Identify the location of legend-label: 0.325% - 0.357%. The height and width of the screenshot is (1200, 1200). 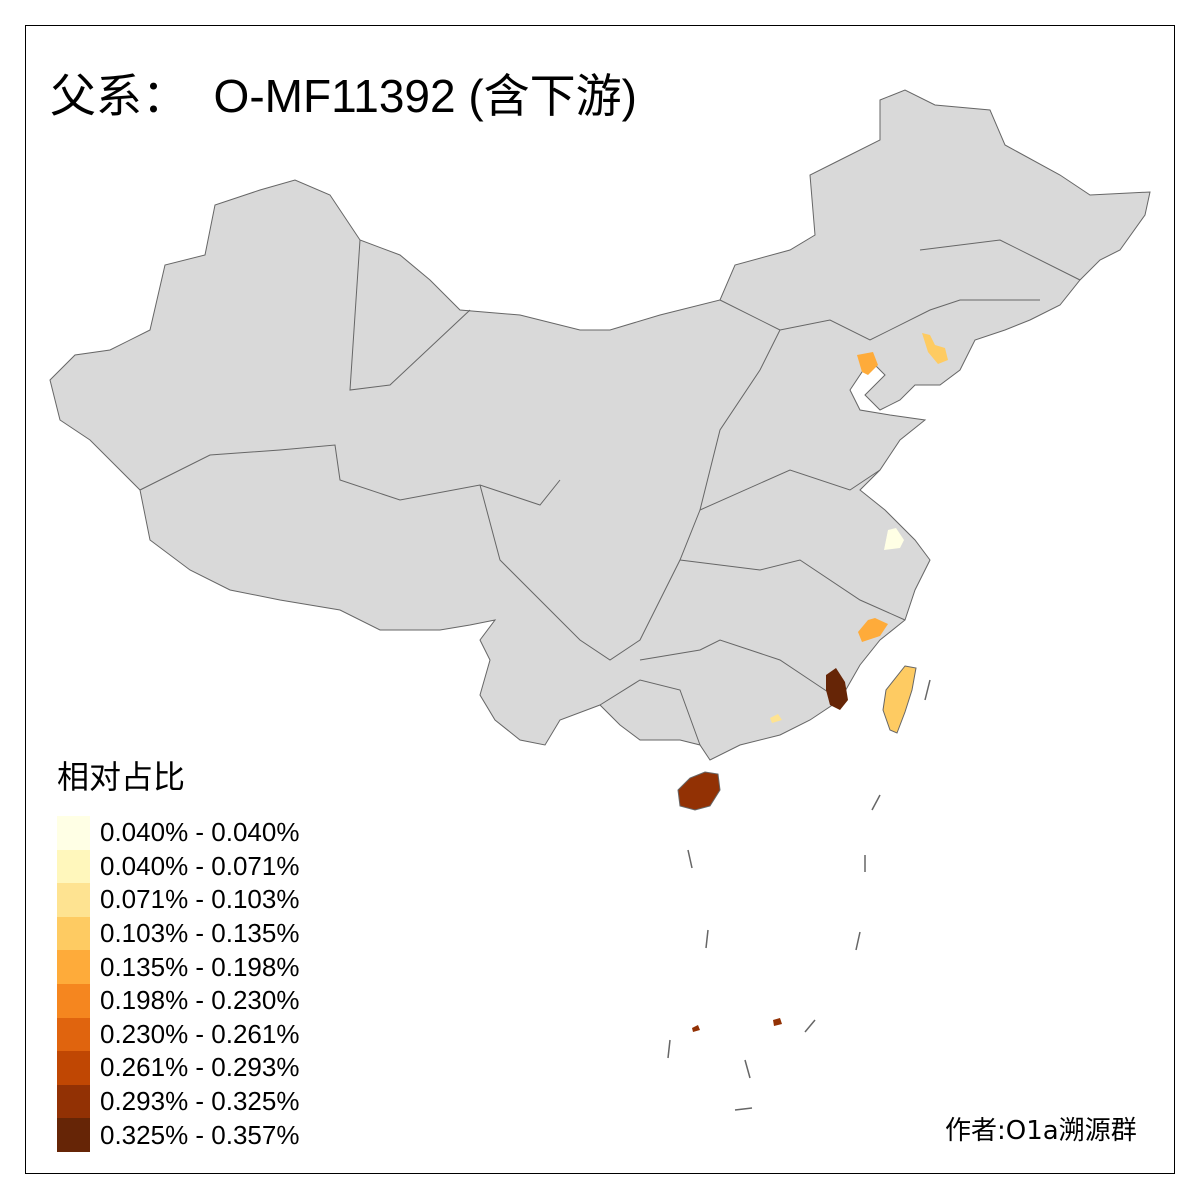
(200, 1134).